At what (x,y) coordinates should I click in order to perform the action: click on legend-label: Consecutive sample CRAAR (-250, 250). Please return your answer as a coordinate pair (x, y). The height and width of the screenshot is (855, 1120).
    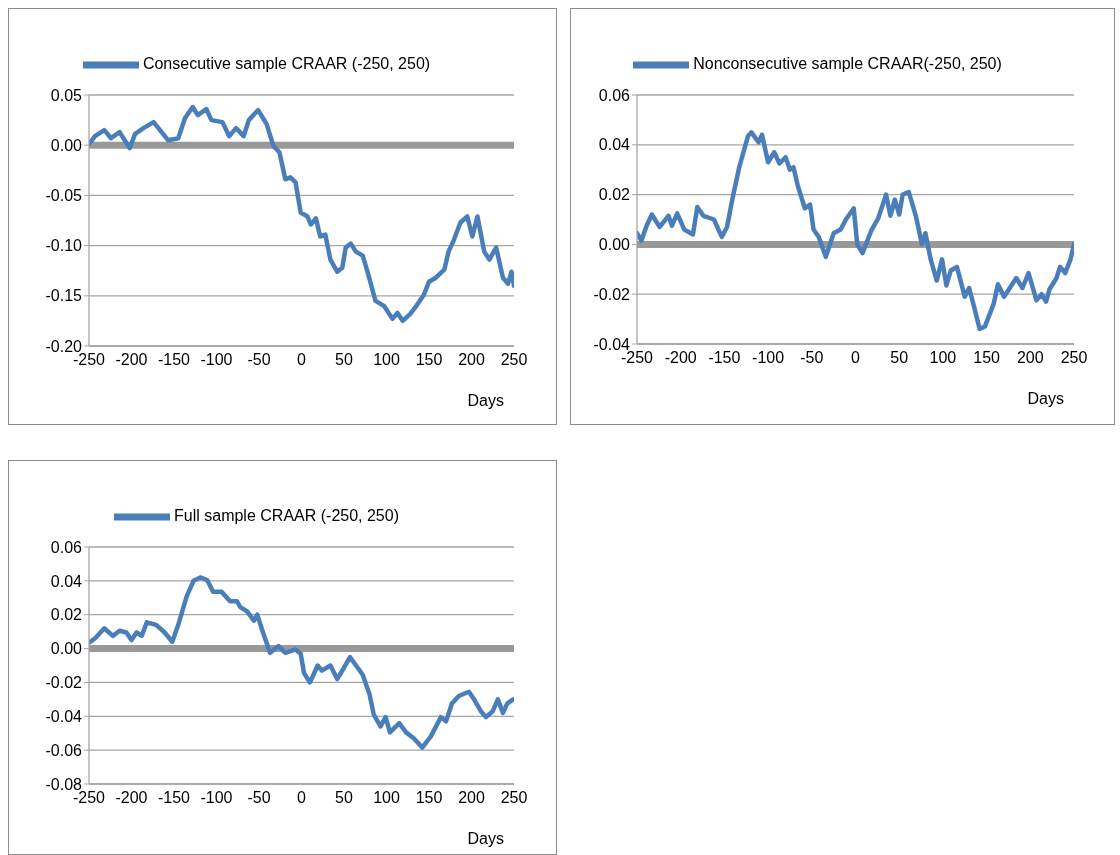
    Looking at the image, I should click on (286, 64).